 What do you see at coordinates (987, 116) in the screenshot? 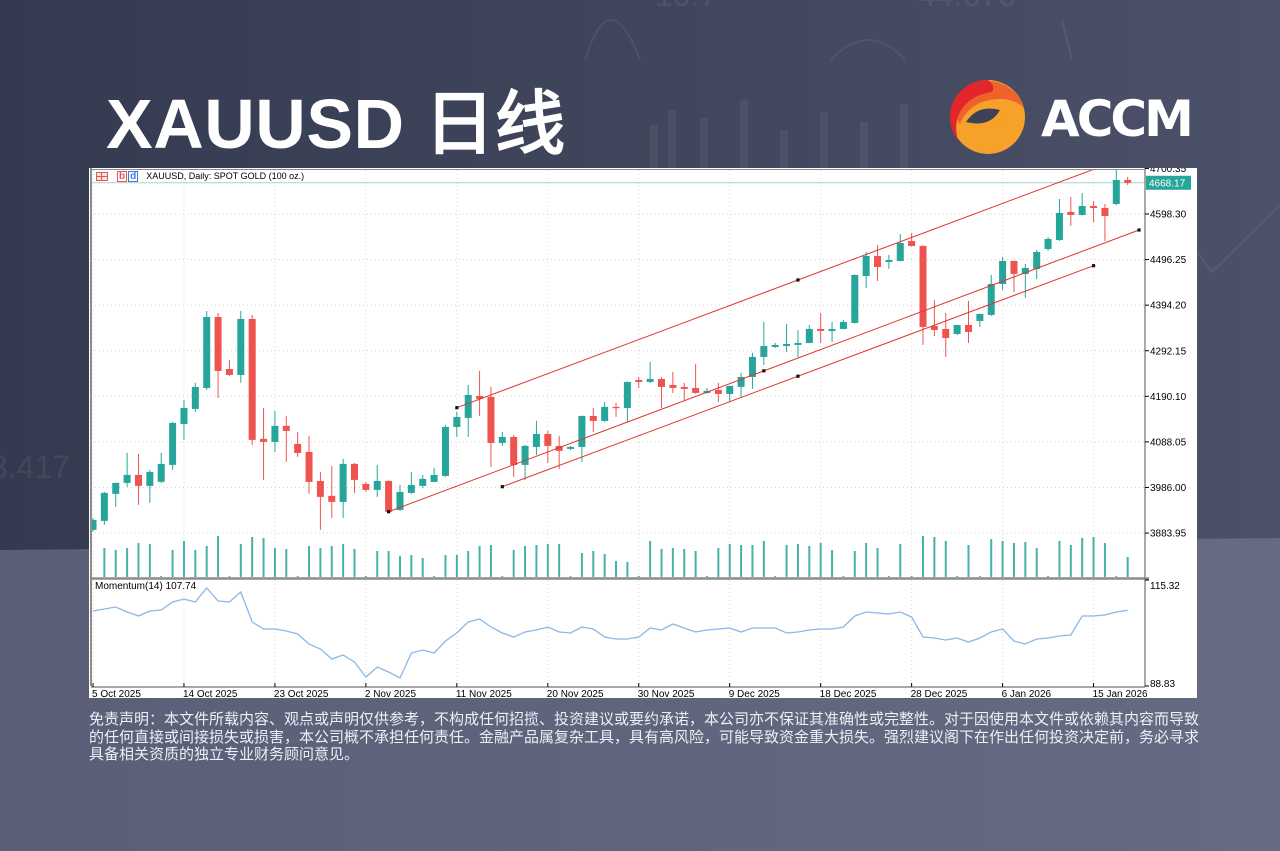
I see `accm-logo-icon` at bounding box center [987, 116].